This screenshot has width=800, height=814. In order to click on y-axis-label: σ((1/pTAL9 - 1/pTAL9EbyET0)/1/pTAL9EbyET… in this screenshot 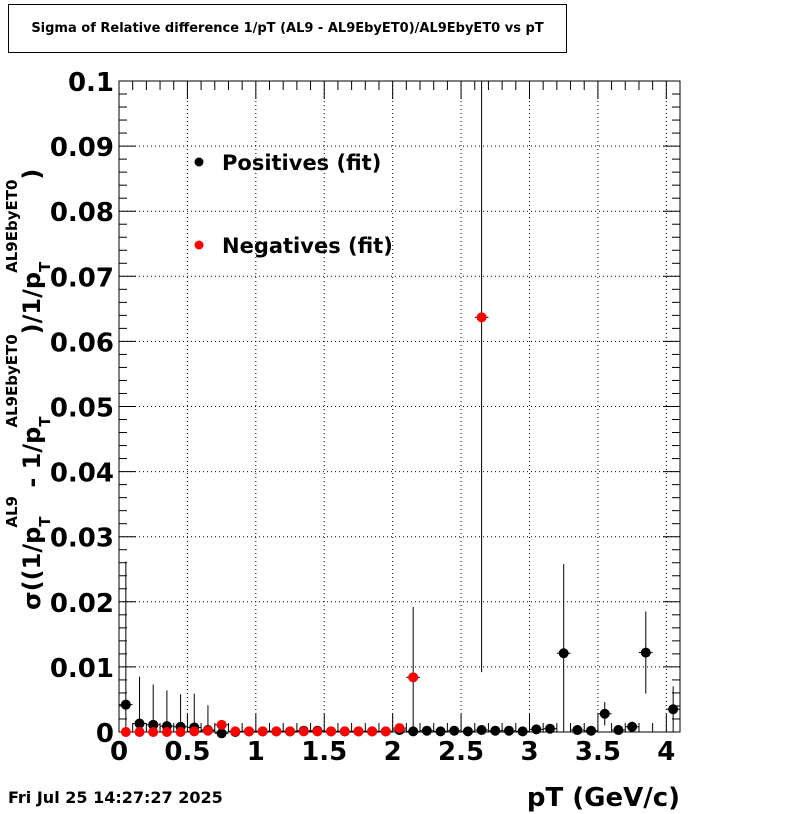, I will do `click(28, 389)`.